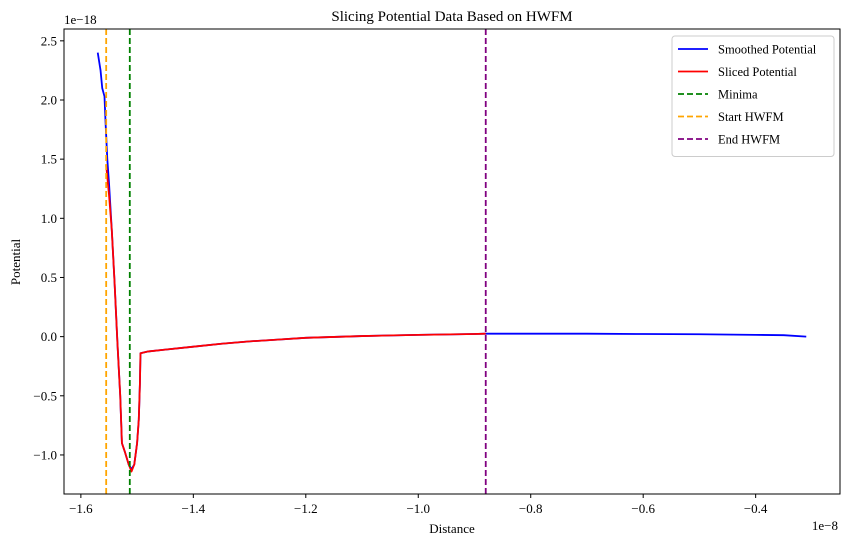 Image resolution: width=849 pixels, height=550 pixels. What do you see at coordinates (825, 525) in the screenshot?
I see `x-offset-text: 1e−8` at bounding box center [825, 525].